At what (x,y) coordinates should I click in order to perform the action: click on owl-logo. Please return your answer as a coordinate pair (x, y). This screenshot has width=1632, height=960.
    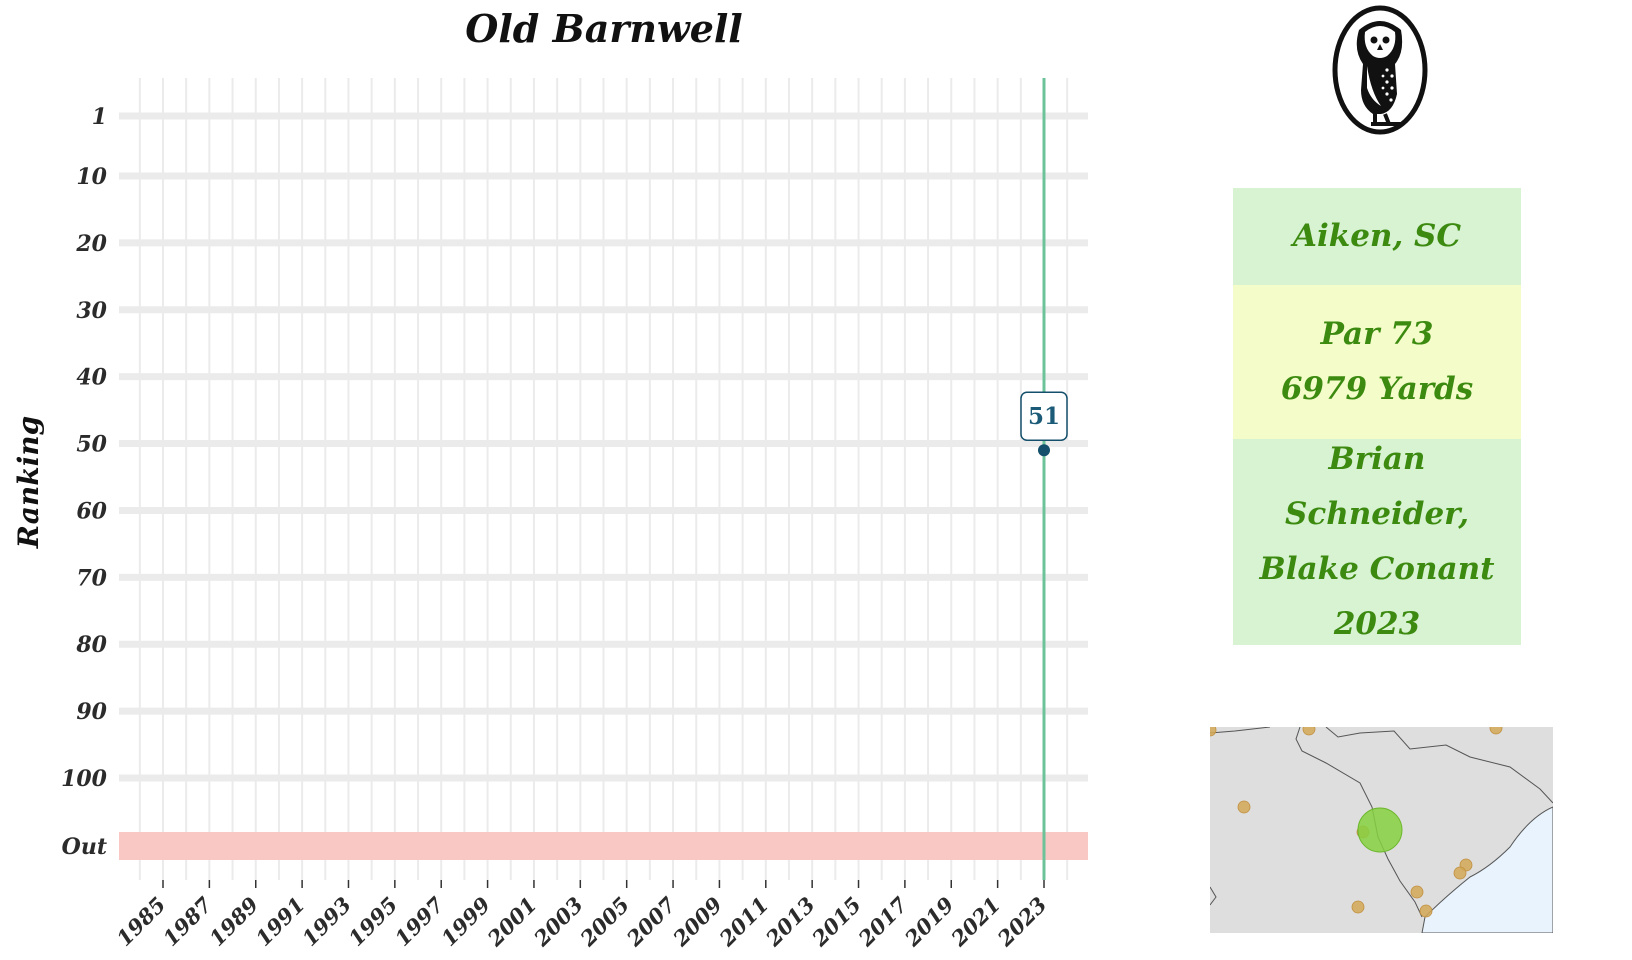
    Looking at the image, I should click on (1380, 71).